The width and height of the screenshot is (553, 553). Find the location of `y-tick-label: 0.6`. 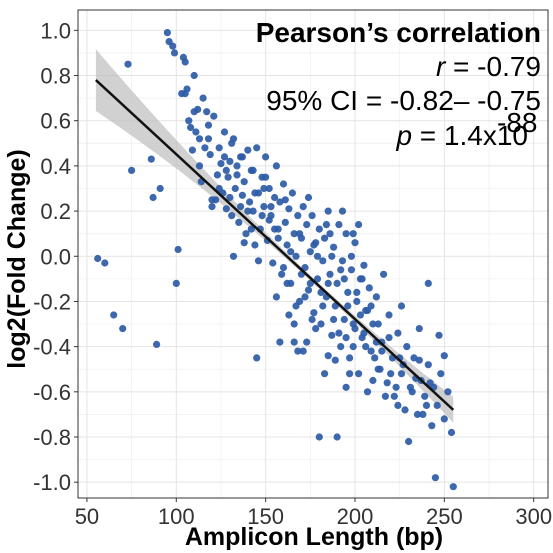

y-tick-label: 0.6 is located at coordinates (55, 121).